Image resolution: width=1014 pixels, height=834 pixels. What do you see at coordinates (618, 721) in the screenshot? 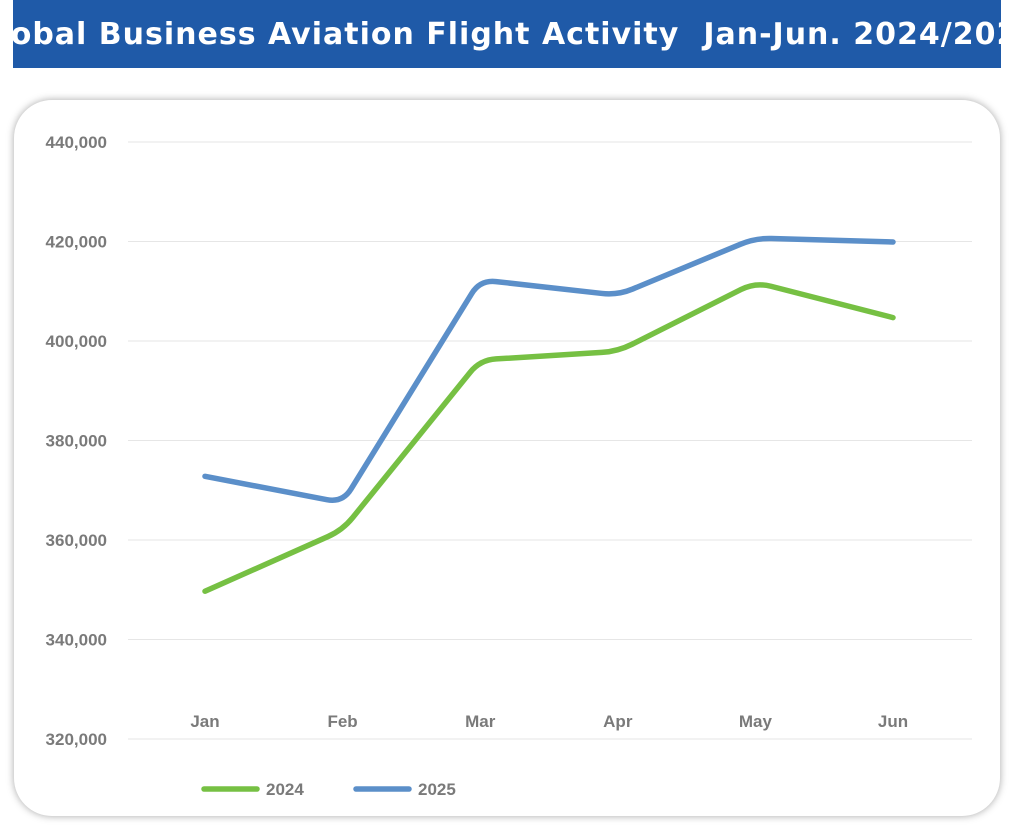
I see `x-tick-label: Apr` at bounding box center [618, 721].